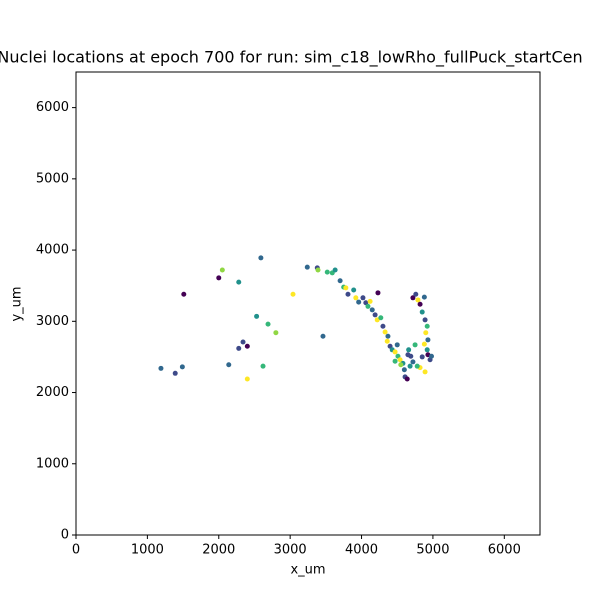 This screenshot has width=600, height=600. Describe the element at coordinates (218, 550) in the screenshot. I see `x-tick-label: 2000` at that location.